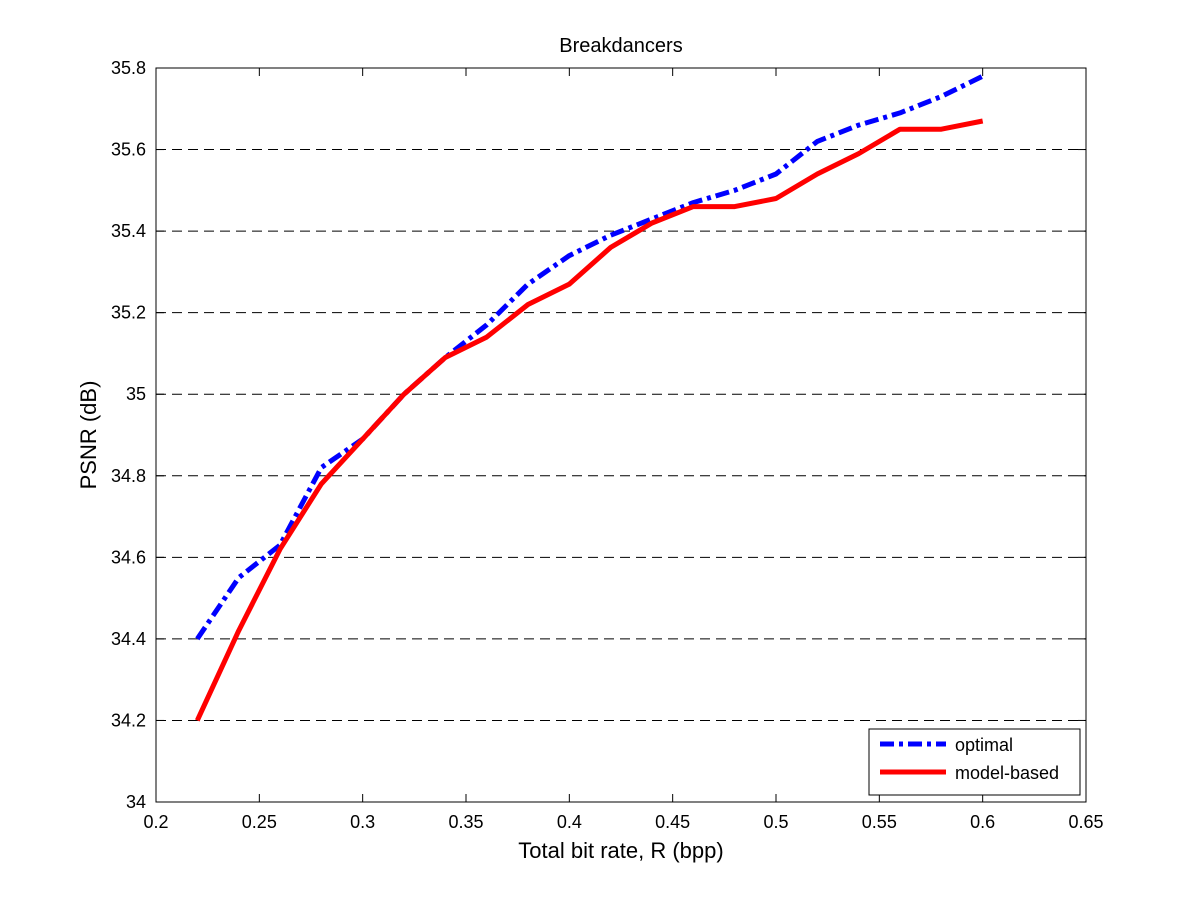 The image size is (1200, 900). What do you see at coordinates (88, 435) in the screenshot?
I see `y-axis-label: PSNR (dB)` at bounding box center [88, 435].